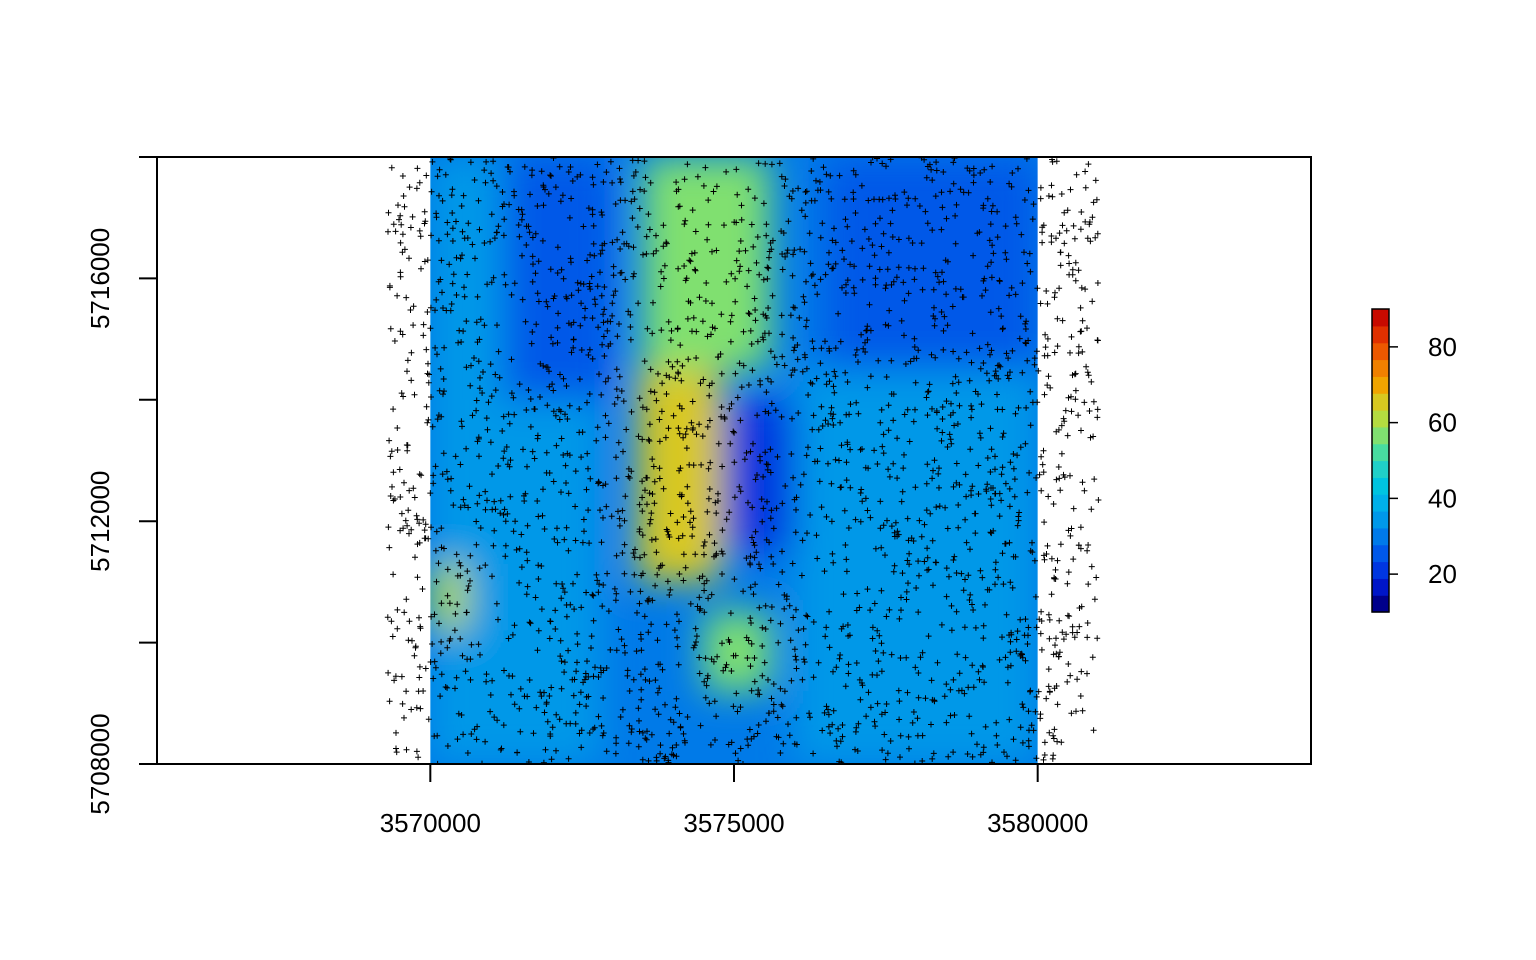 This screenshot has height=960, width=1536. Describe the element at coordinates (733, 823) in the screenshot. I see `x-tick-label: 3575000` at that location.